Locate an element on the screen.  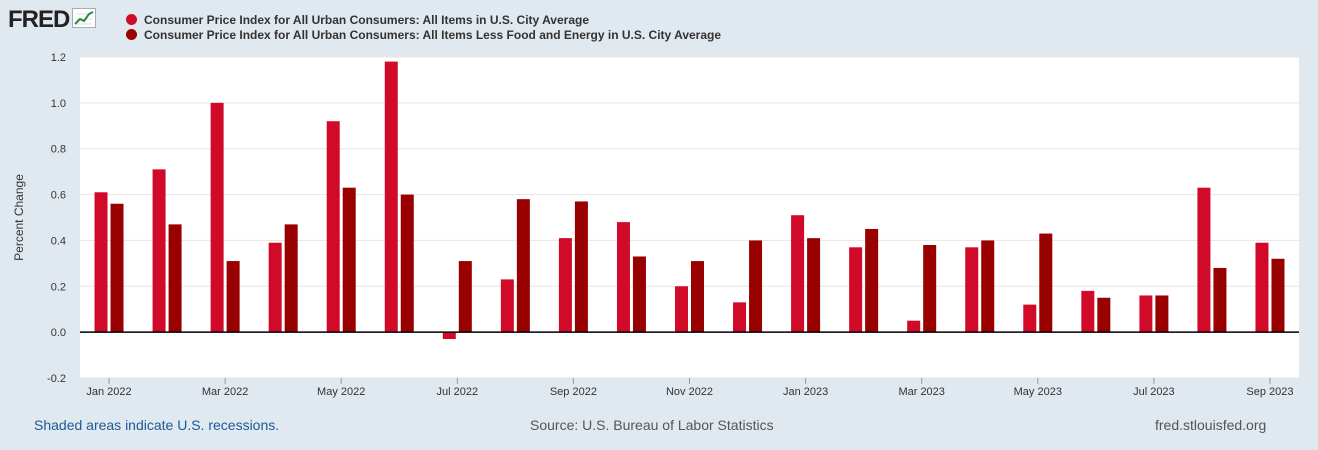
y-tick-label: 0.4 is located at coordinates (58, 241).